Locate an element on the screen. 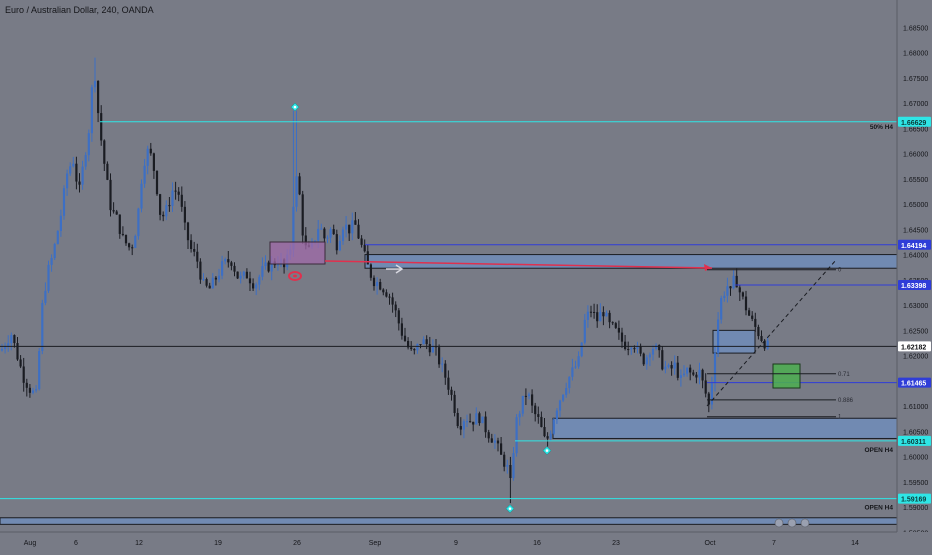  price-tick-label: 1.64500 is located at coordinates (915, 230).